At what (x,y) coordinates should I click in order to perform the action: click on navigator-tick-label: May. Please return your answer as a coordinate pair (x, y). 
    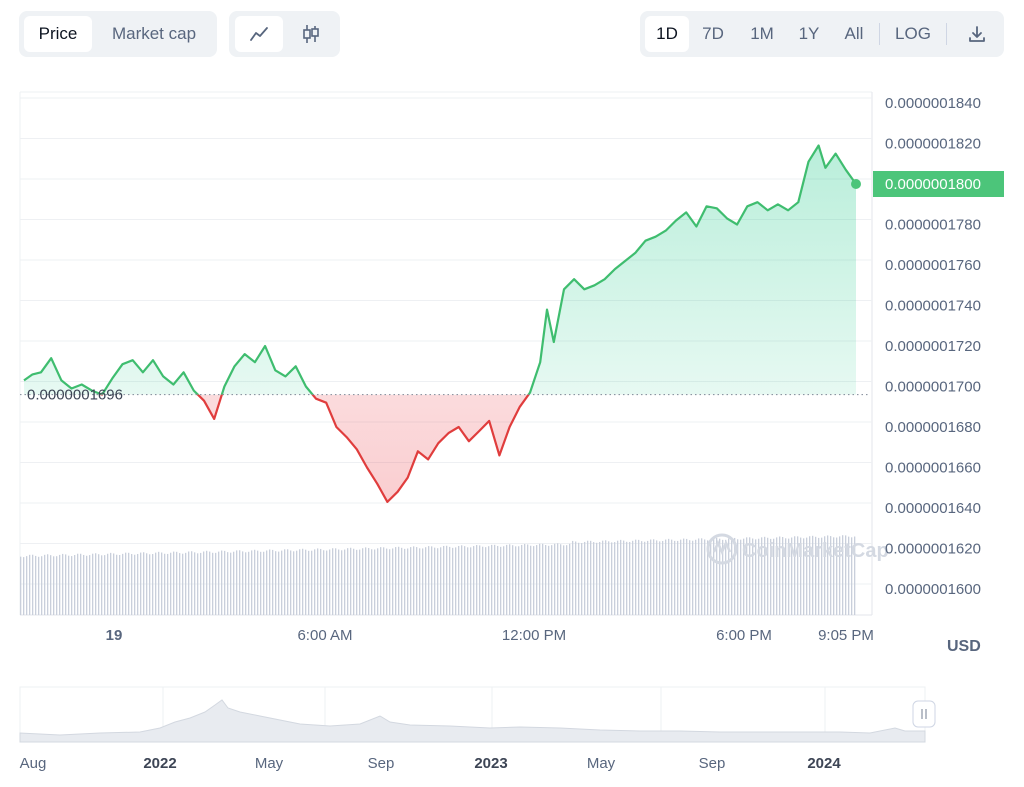
    Looking at the image, I should click on (269, 763).